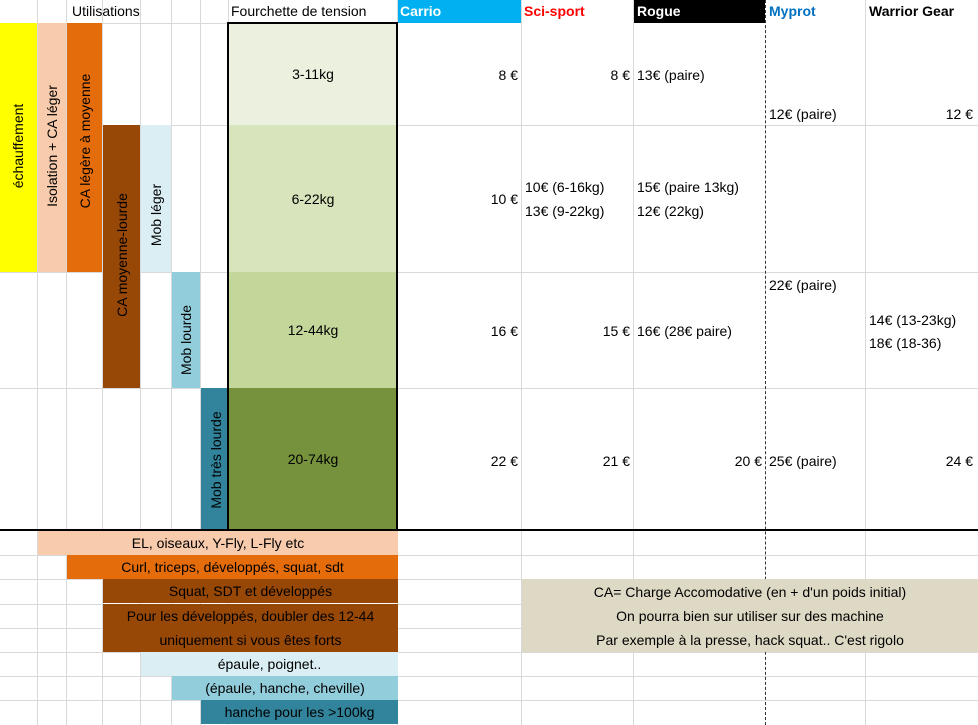  What do you see at coordinates (905, 343) in the screenshot?
I see `price-warrior-2b: 18€ (18-36)` at bounding box center [905, 343].